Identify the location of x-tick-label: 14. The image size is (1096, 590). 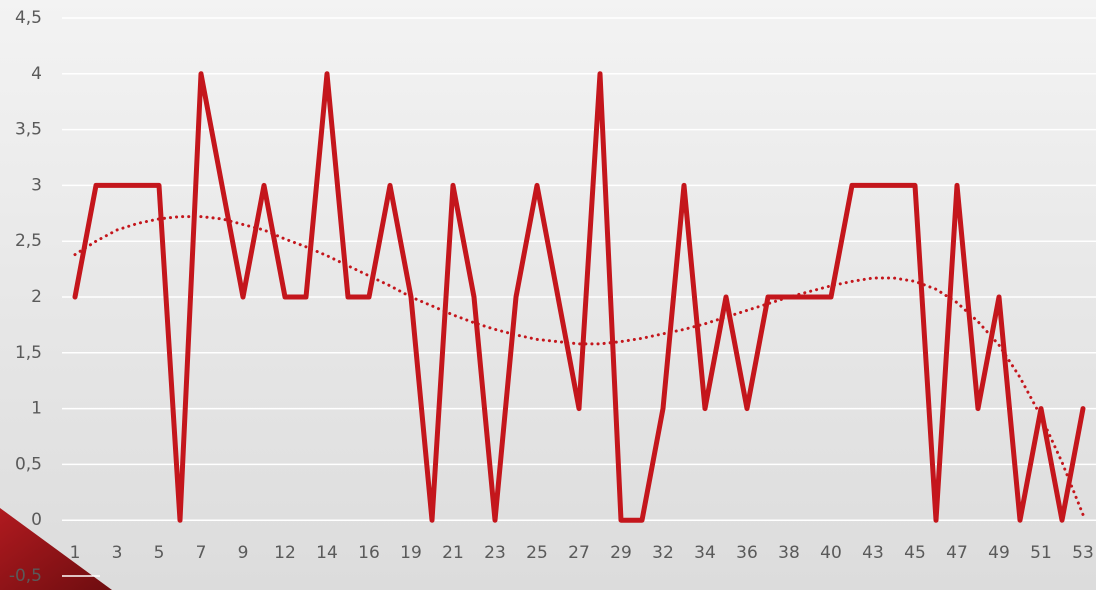
(327, 553).